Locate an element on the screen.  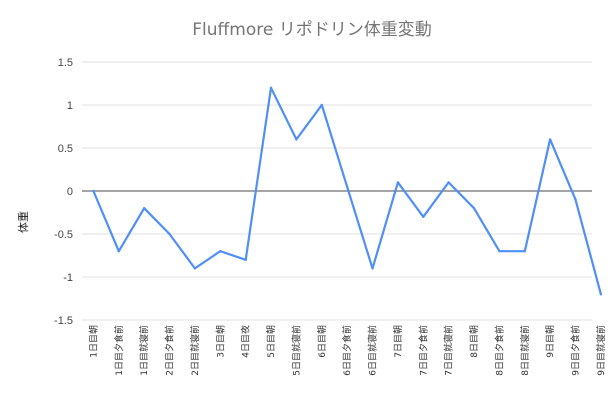
y-axis-ticks: 1.5 1 0.5 0 -0.5 -1 -1.5 is located at coordinates (63, 192).